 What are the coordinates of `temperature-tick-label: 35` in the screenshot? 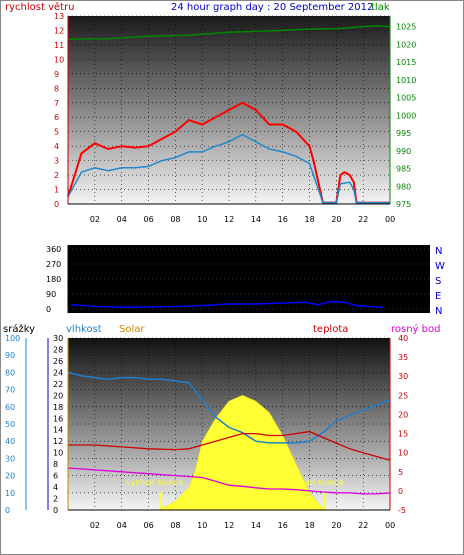 It's located at (403, 357).